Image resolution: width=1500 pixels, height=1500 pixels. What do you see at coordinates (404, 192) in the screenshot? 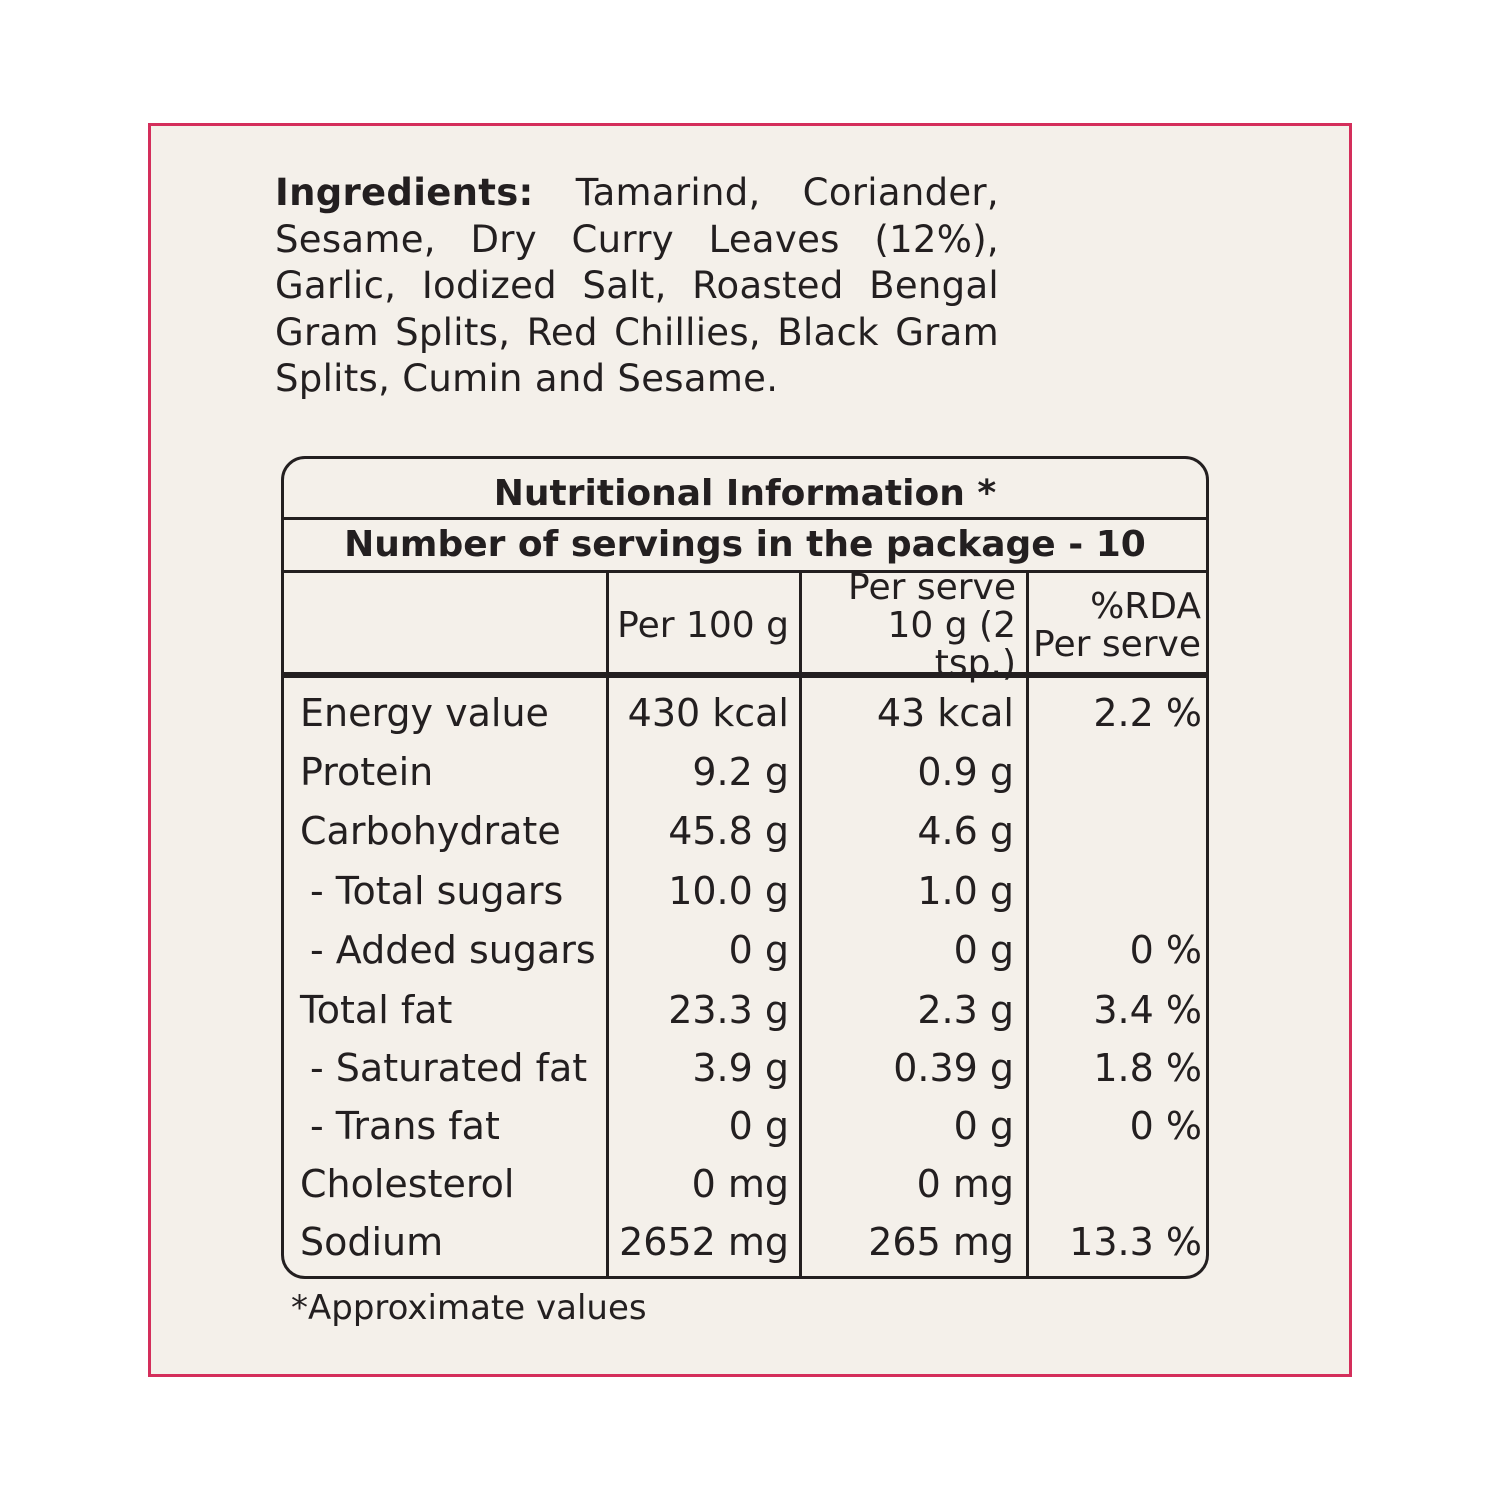
I see `ingredients-label: Ingredients:` at bounding box center [404, 192].